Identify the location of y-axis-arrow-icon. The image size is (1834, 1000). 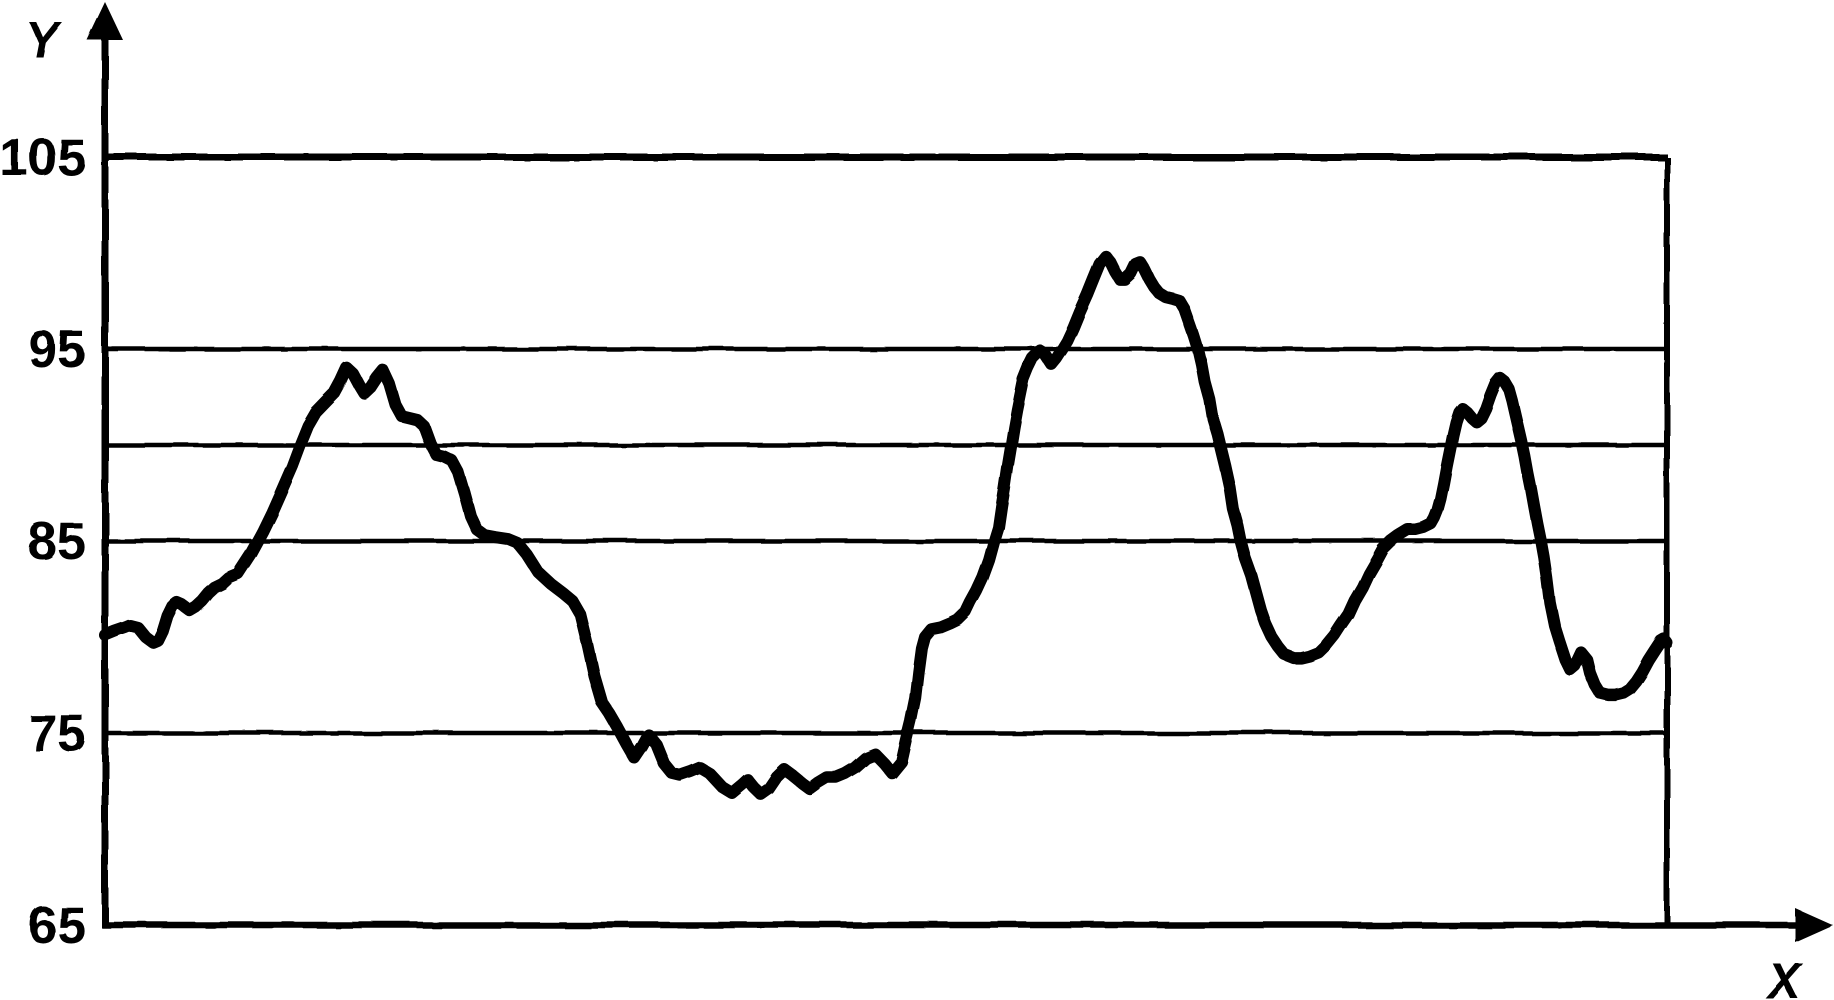
(105, 21).